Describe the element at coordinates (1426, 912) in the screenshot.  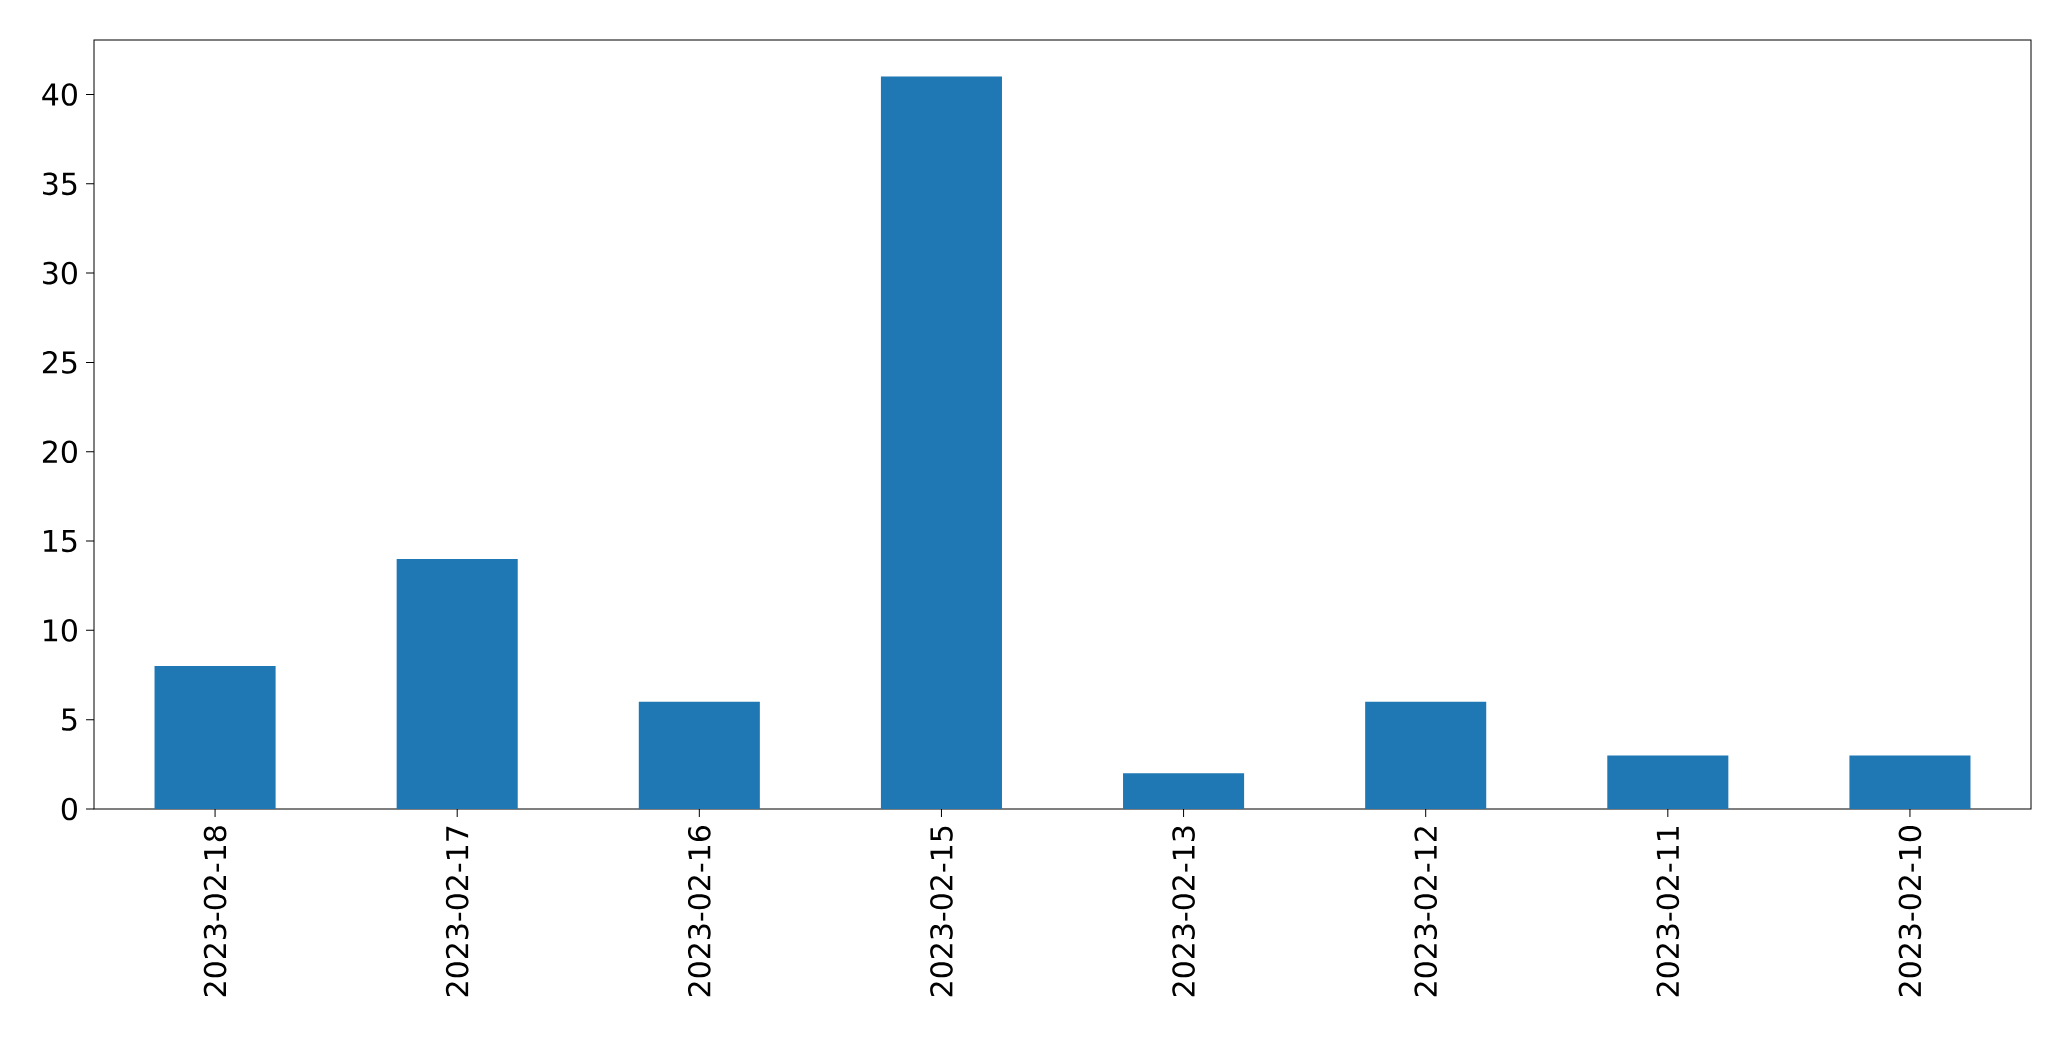
I see `x-tick-label: 2023-02-12` at that location.